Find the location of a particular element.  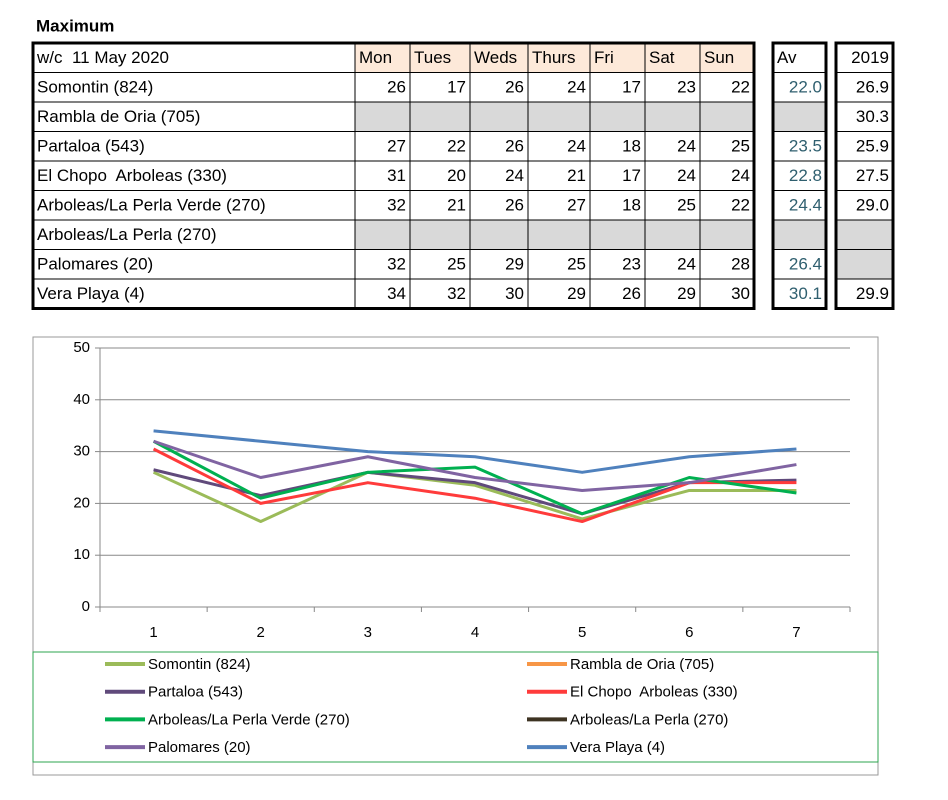

legend-label: Partaloa (543) is located at coordinates (195, 692).